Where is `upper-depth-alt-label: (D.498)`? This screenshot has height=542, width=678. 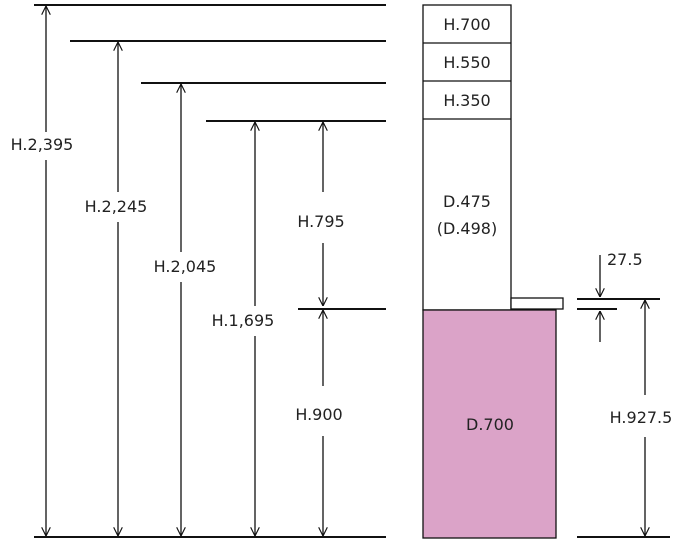 upper-depth-alt-label: (D.498) is located at coordinates (467, 228).